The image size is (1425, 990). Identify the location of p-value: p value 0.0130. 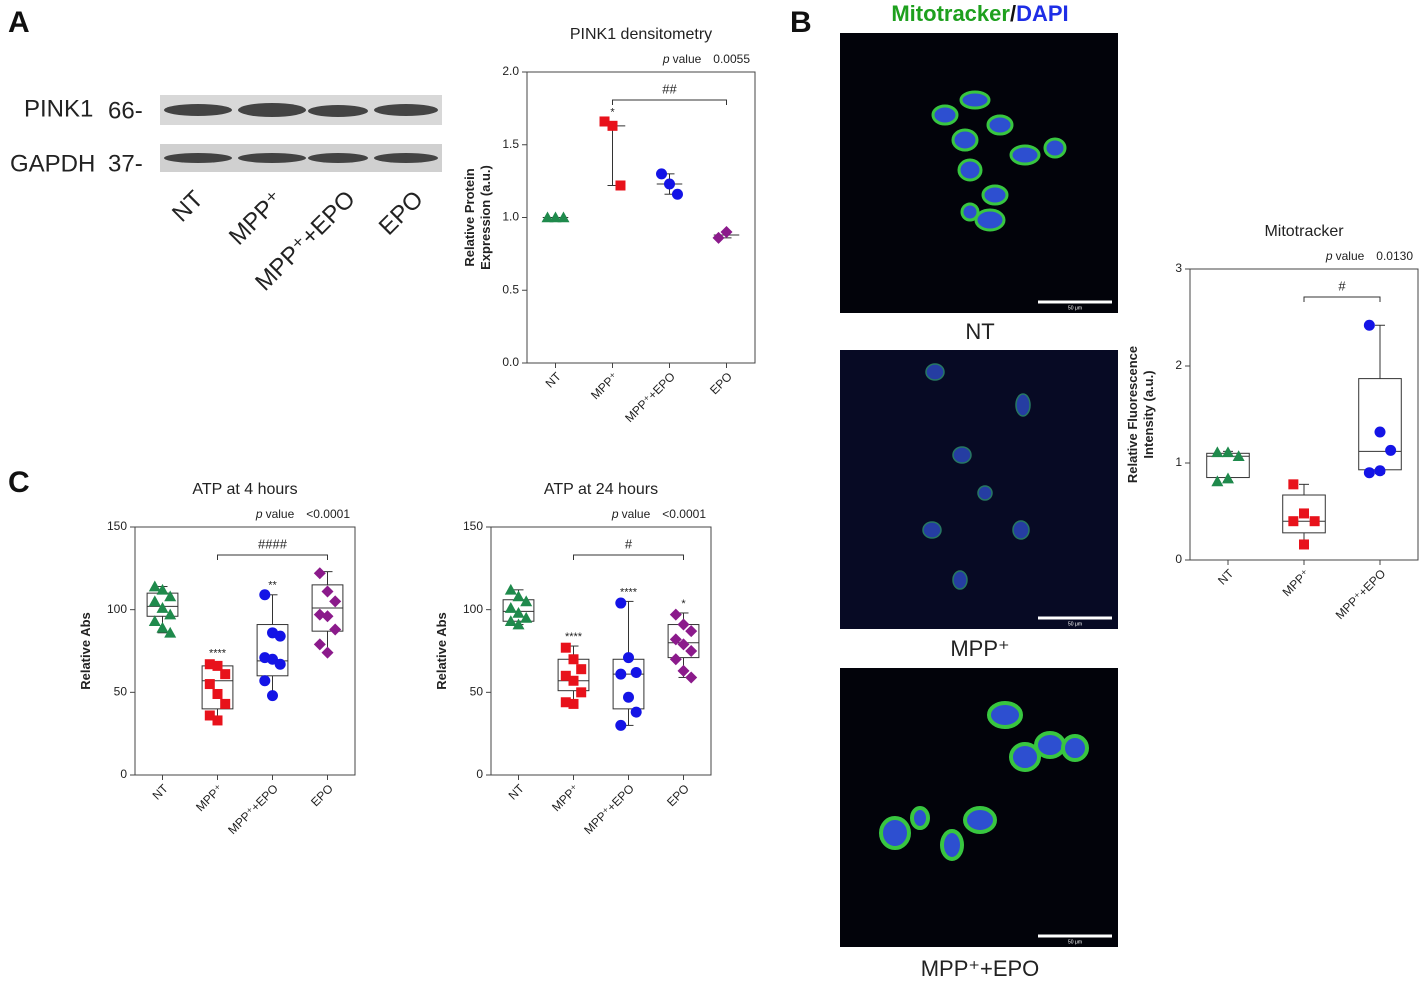
(1369, 256).